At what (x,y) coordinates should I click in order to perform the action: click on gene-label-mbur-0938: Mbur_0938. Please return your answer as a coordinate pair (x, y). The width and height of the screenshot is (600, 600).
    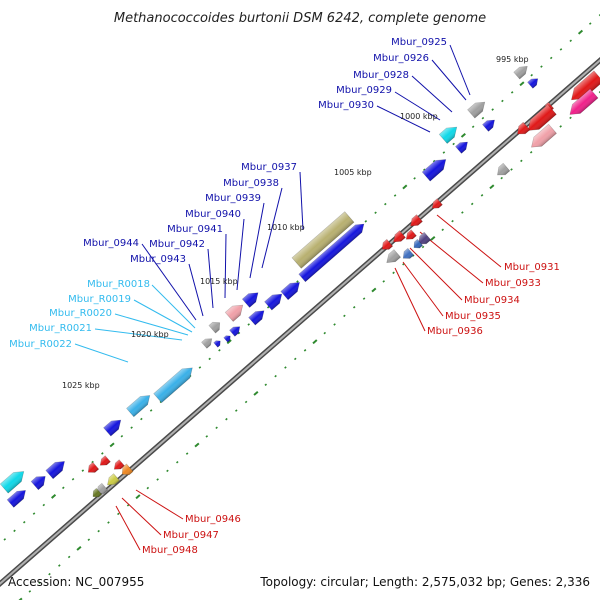
    Looking at the image, I should click on (251, 183).